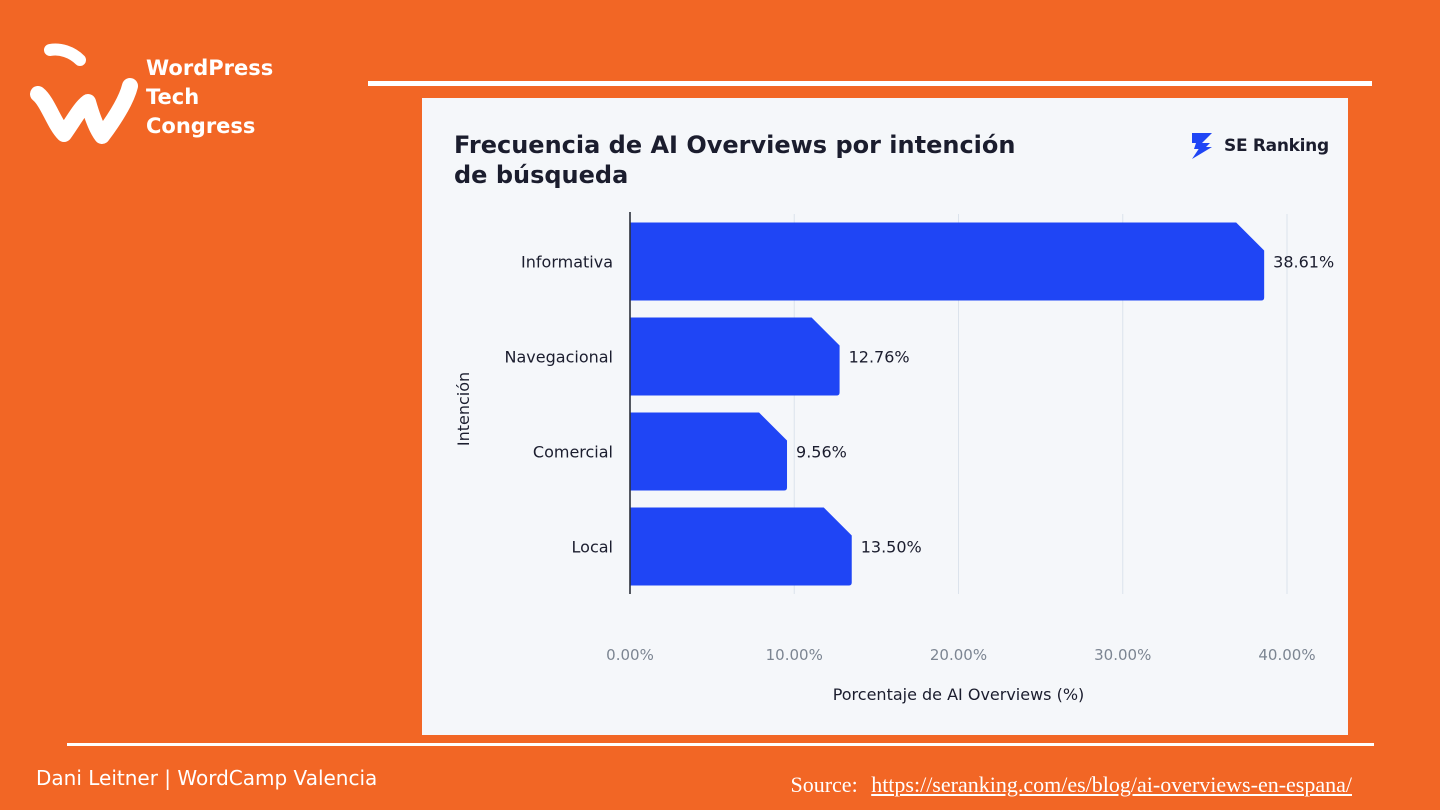  I want to click on x-tick-label: 0.00%, so click(630, 655).